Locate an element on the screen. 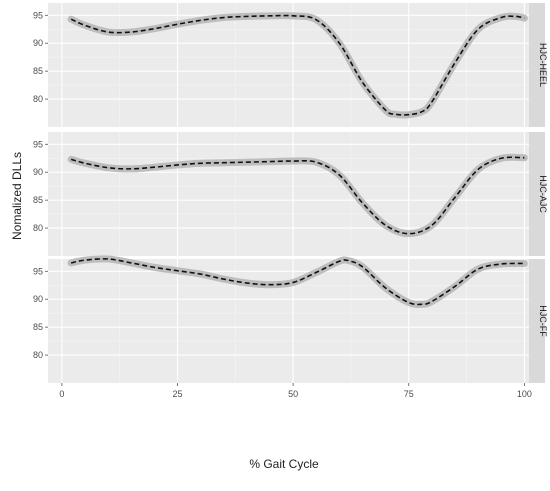 The width and height of the screenshot is (550, 491). x-axis: 0 25 50 75 100 is located at coordinates (295, 391).